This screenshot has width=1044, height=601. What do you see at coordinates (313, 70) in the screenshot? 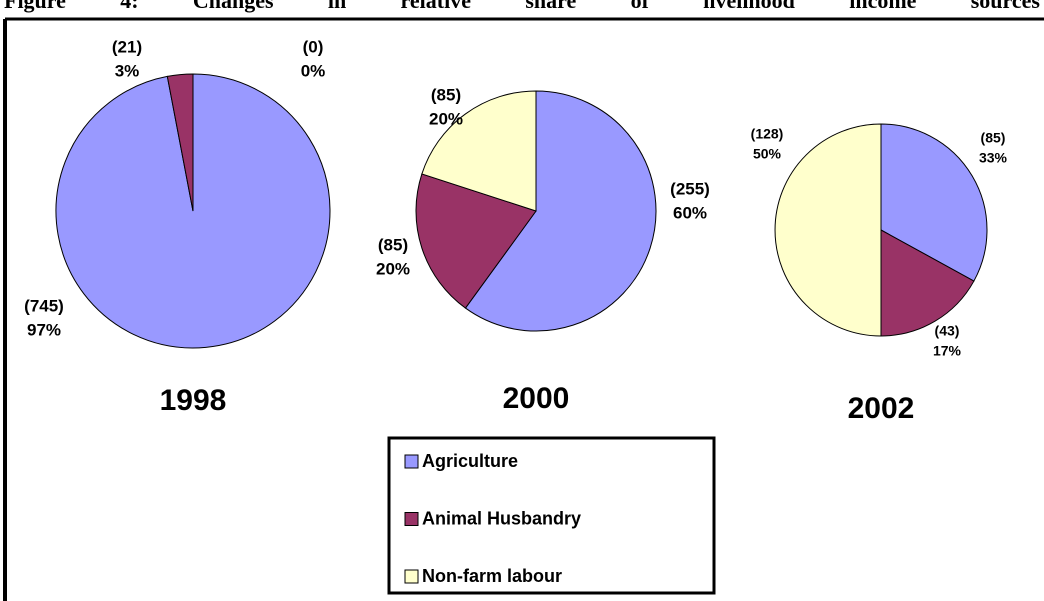
I see `value-label: 0%` at bounding box center [313, 70].